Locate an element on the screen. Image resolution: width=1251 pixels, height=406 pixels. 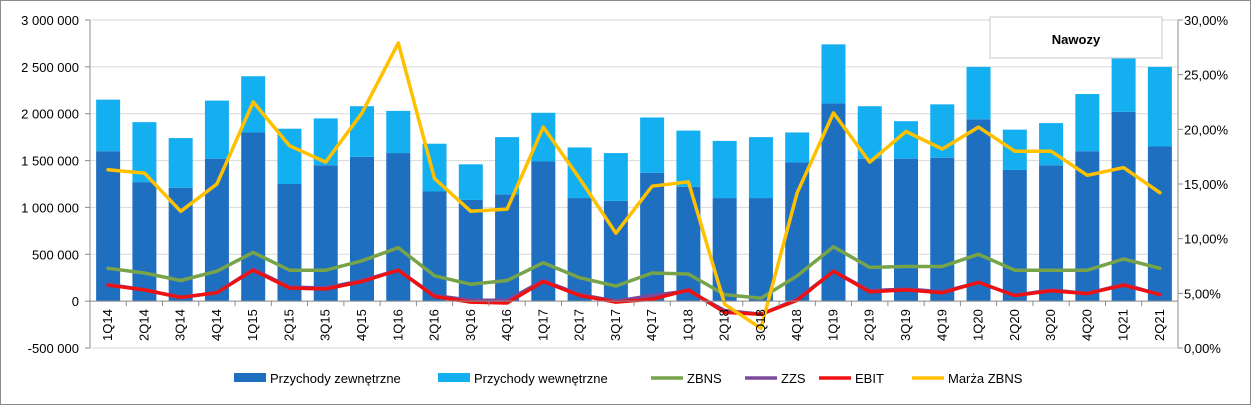
y-left-tick-label: 500 000 is located at coordinates (55, 254).